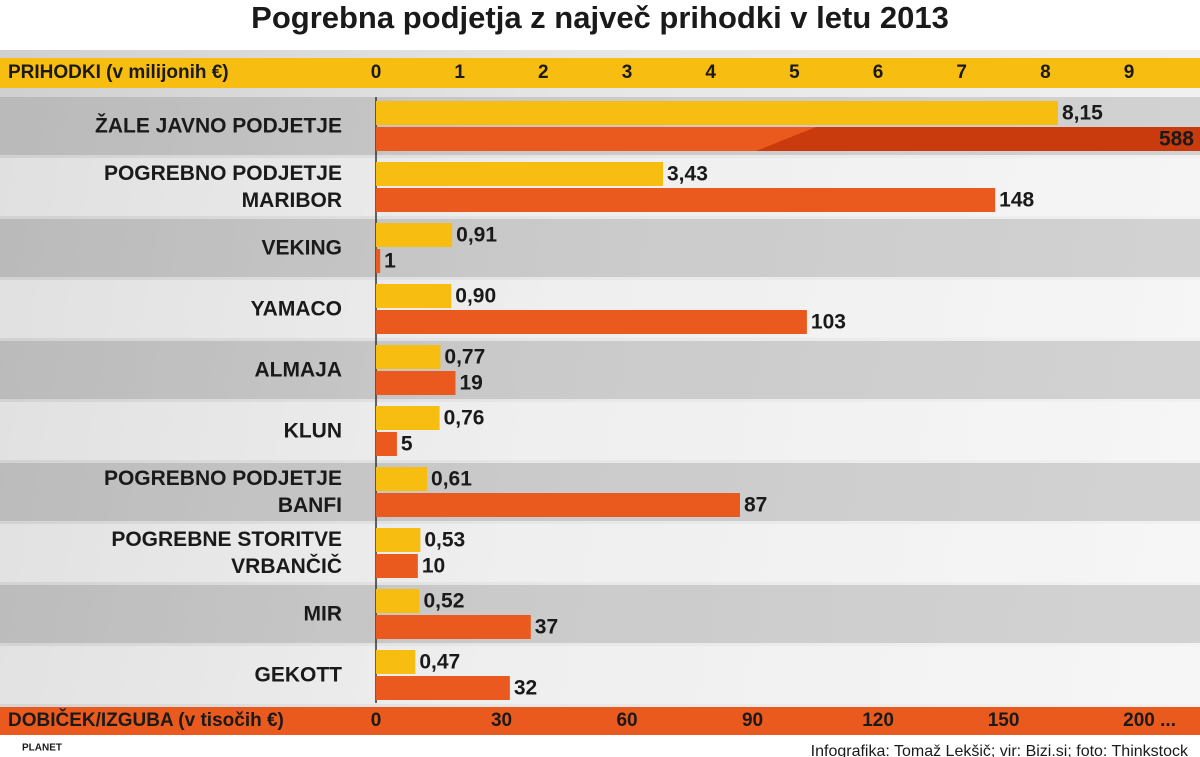 The image size is (1200, 757). I want to click on profit-label: 87, so click(755, 505).